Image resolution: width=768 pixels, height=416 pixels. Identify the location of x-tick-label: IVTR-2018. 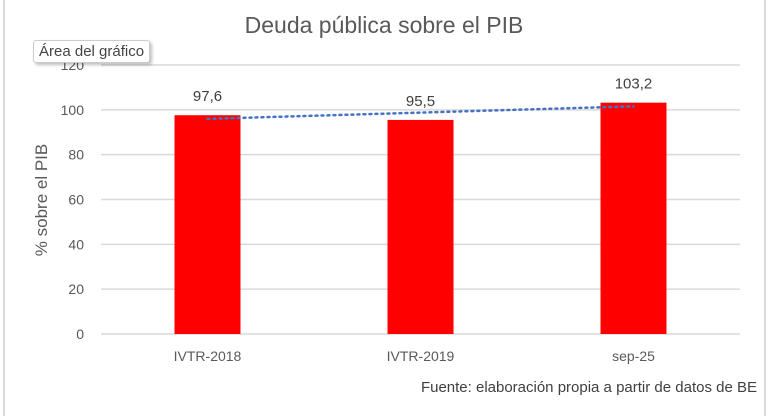
(208, 356).